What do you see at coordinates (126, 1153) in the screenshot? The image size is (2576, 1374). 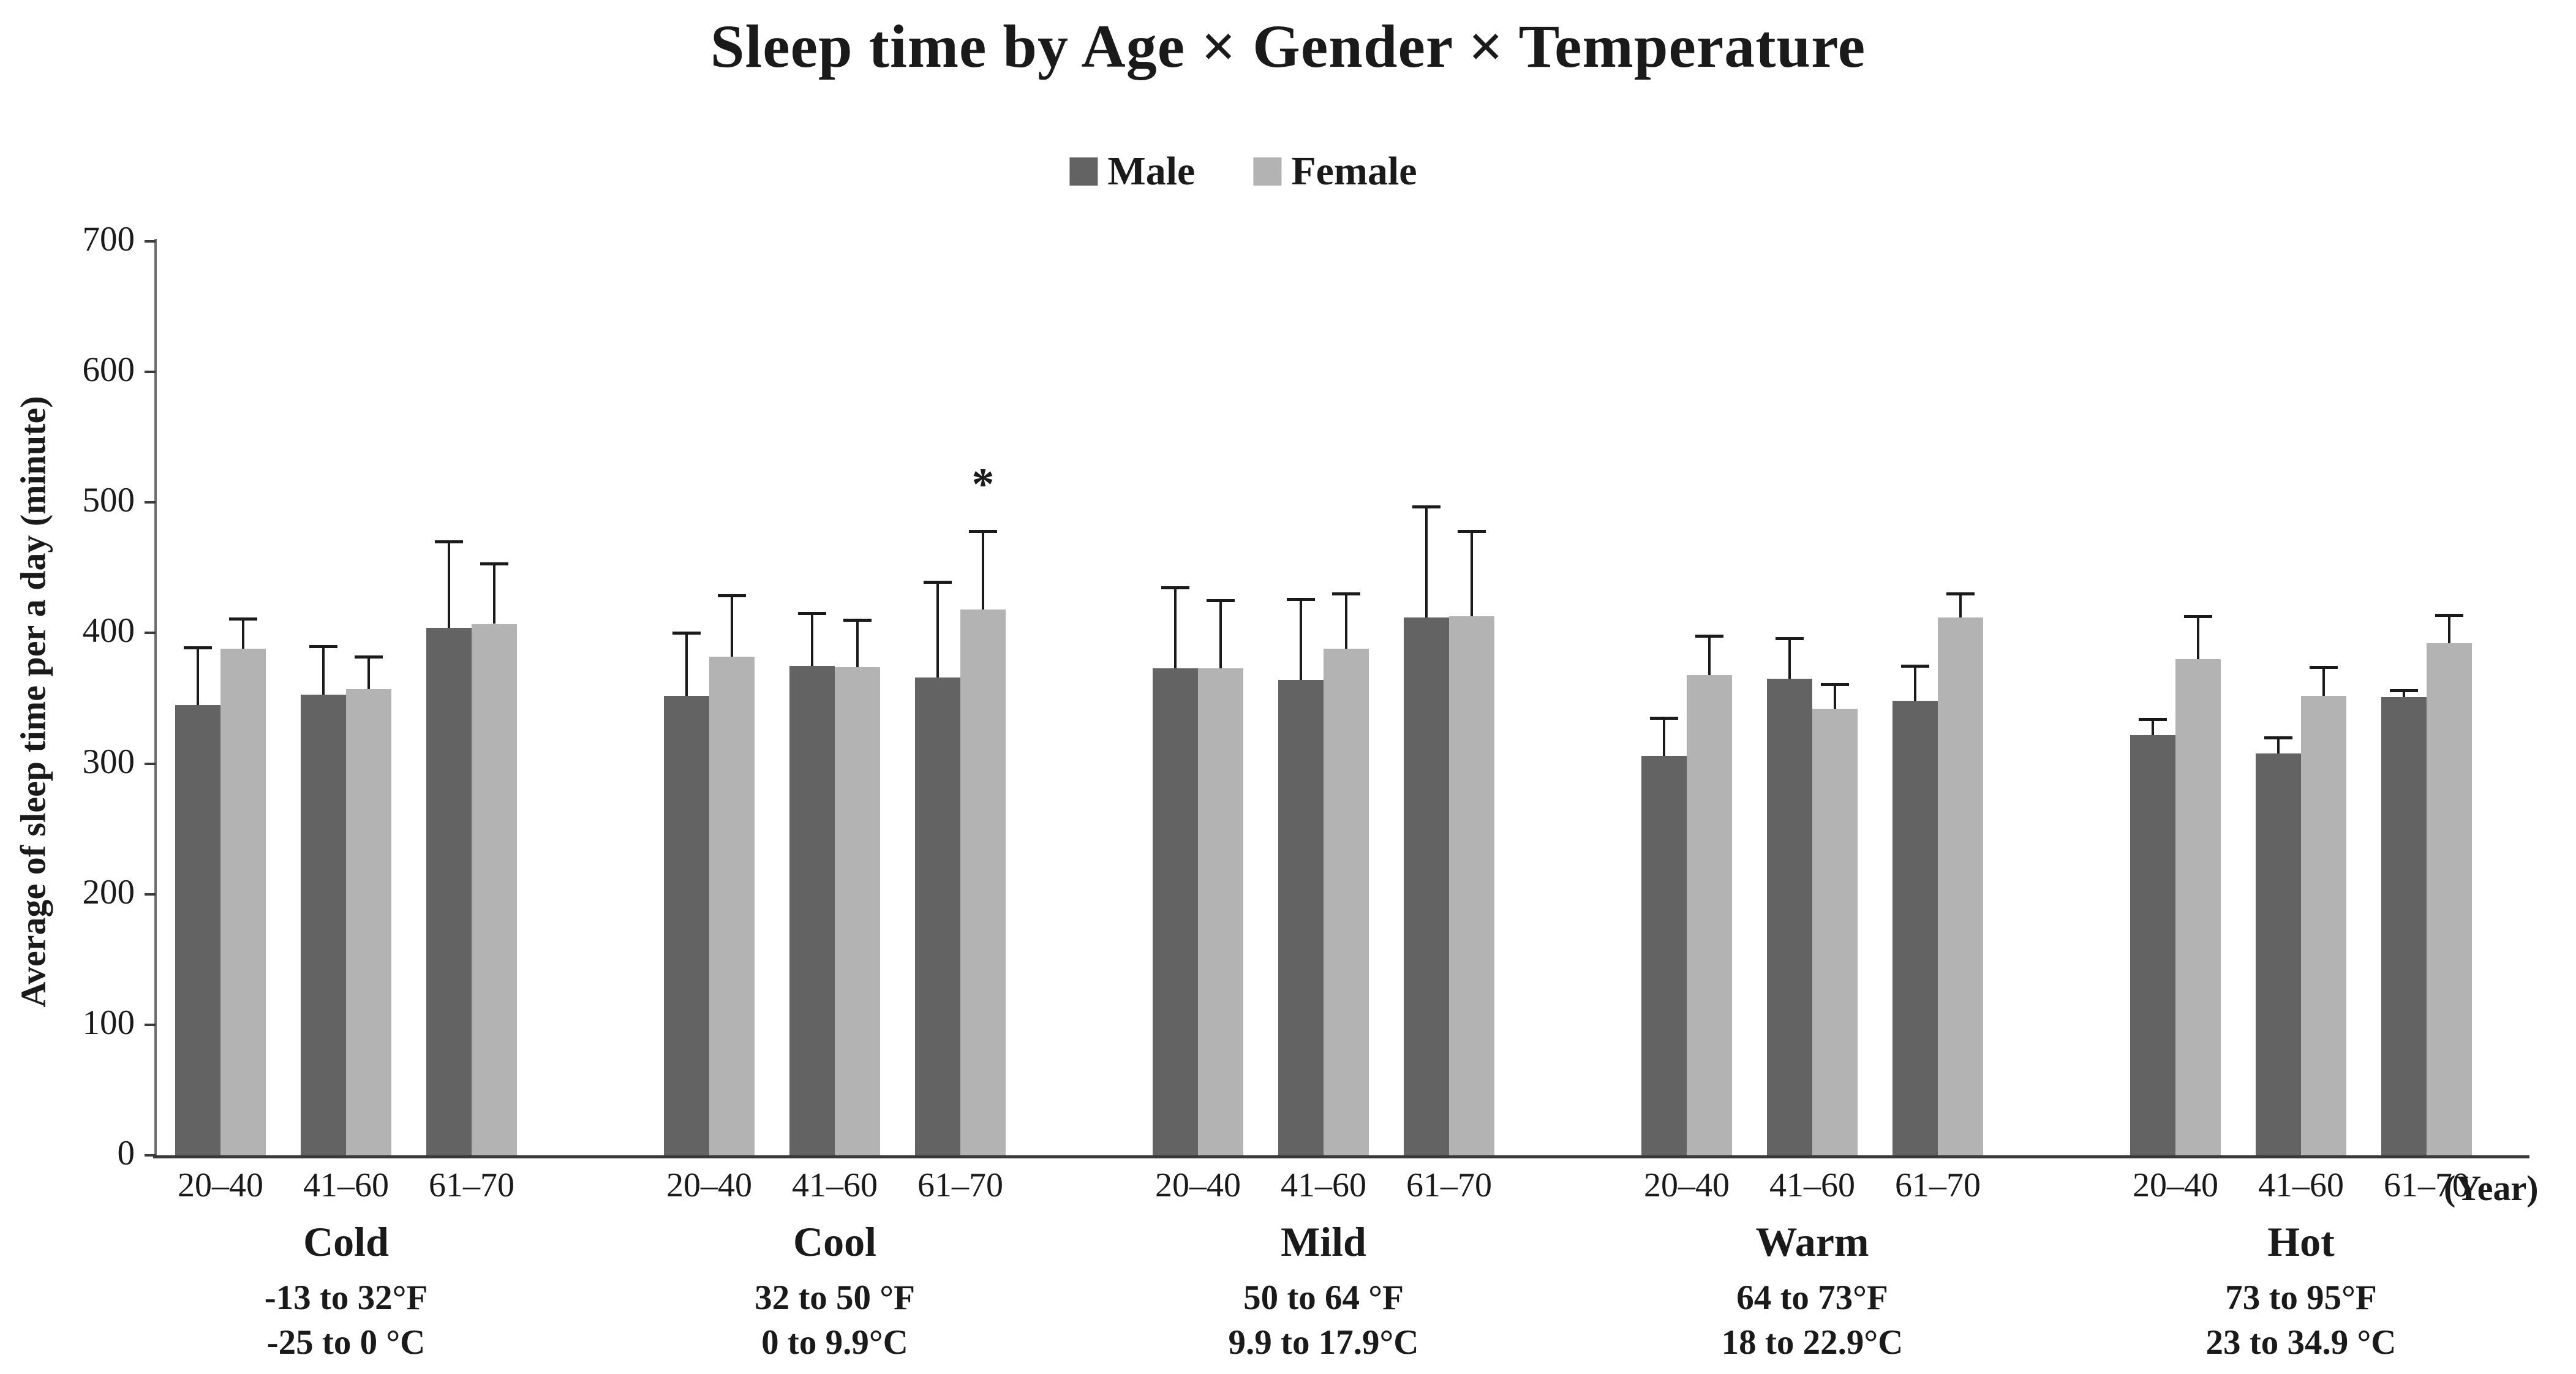 I see `y-tick-label-0: 0` at bounding box center [126, 1153].